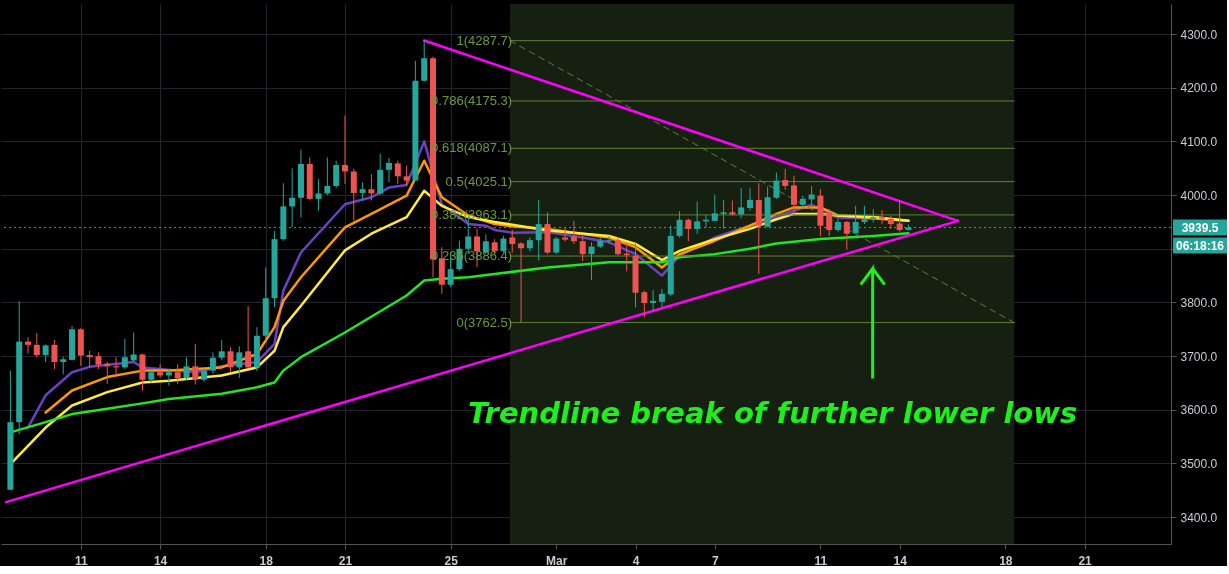 This screenshot has width=1229, height=574. I want to click on x-tick-label: Mar, so click(557, 560).